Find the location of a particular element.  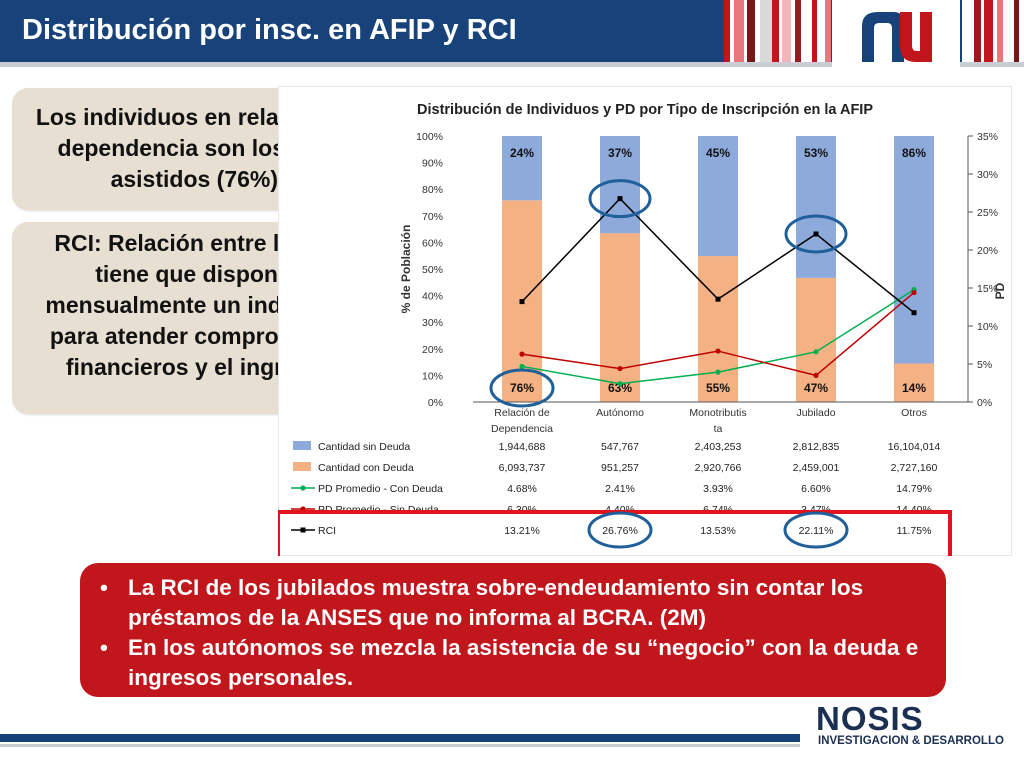

bar-label-con-deuda: 47% is located at coordinates (816, 388).